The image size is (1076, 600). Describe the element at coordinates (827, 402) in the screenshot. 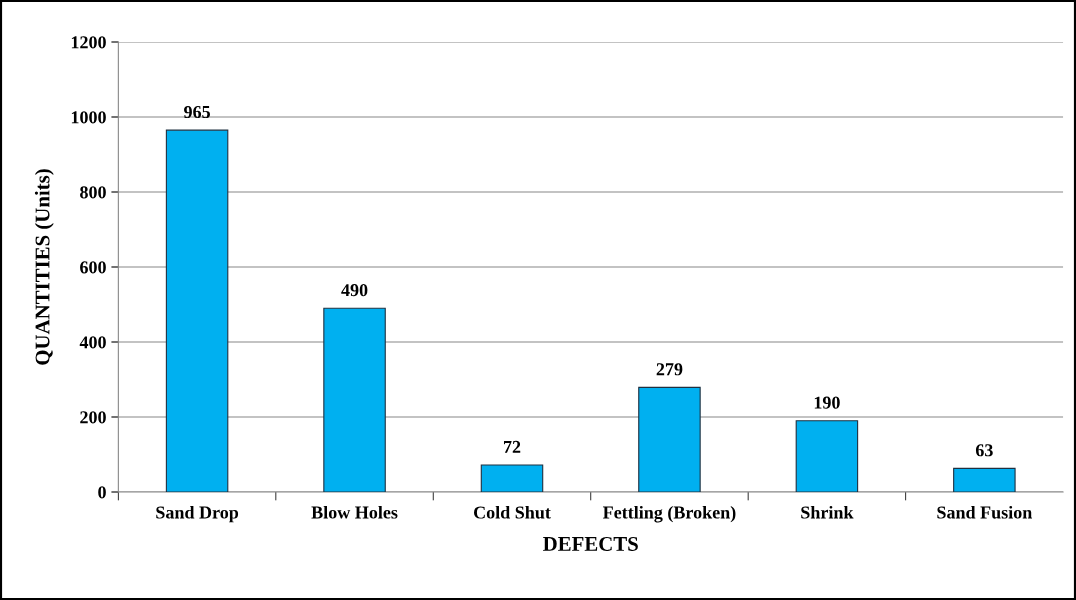

I see `data-label: 190` at that location.